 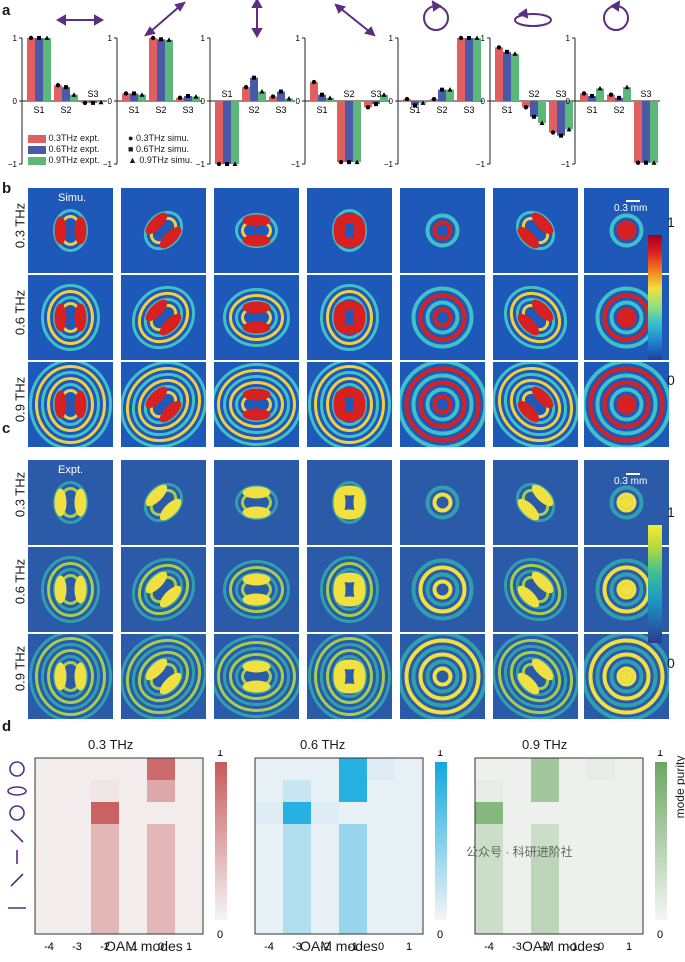 What do you see at coordinates (110, 101) in the screenshot?
I see `ytick-label-1-1: 0` at bounding box center [110, 101].